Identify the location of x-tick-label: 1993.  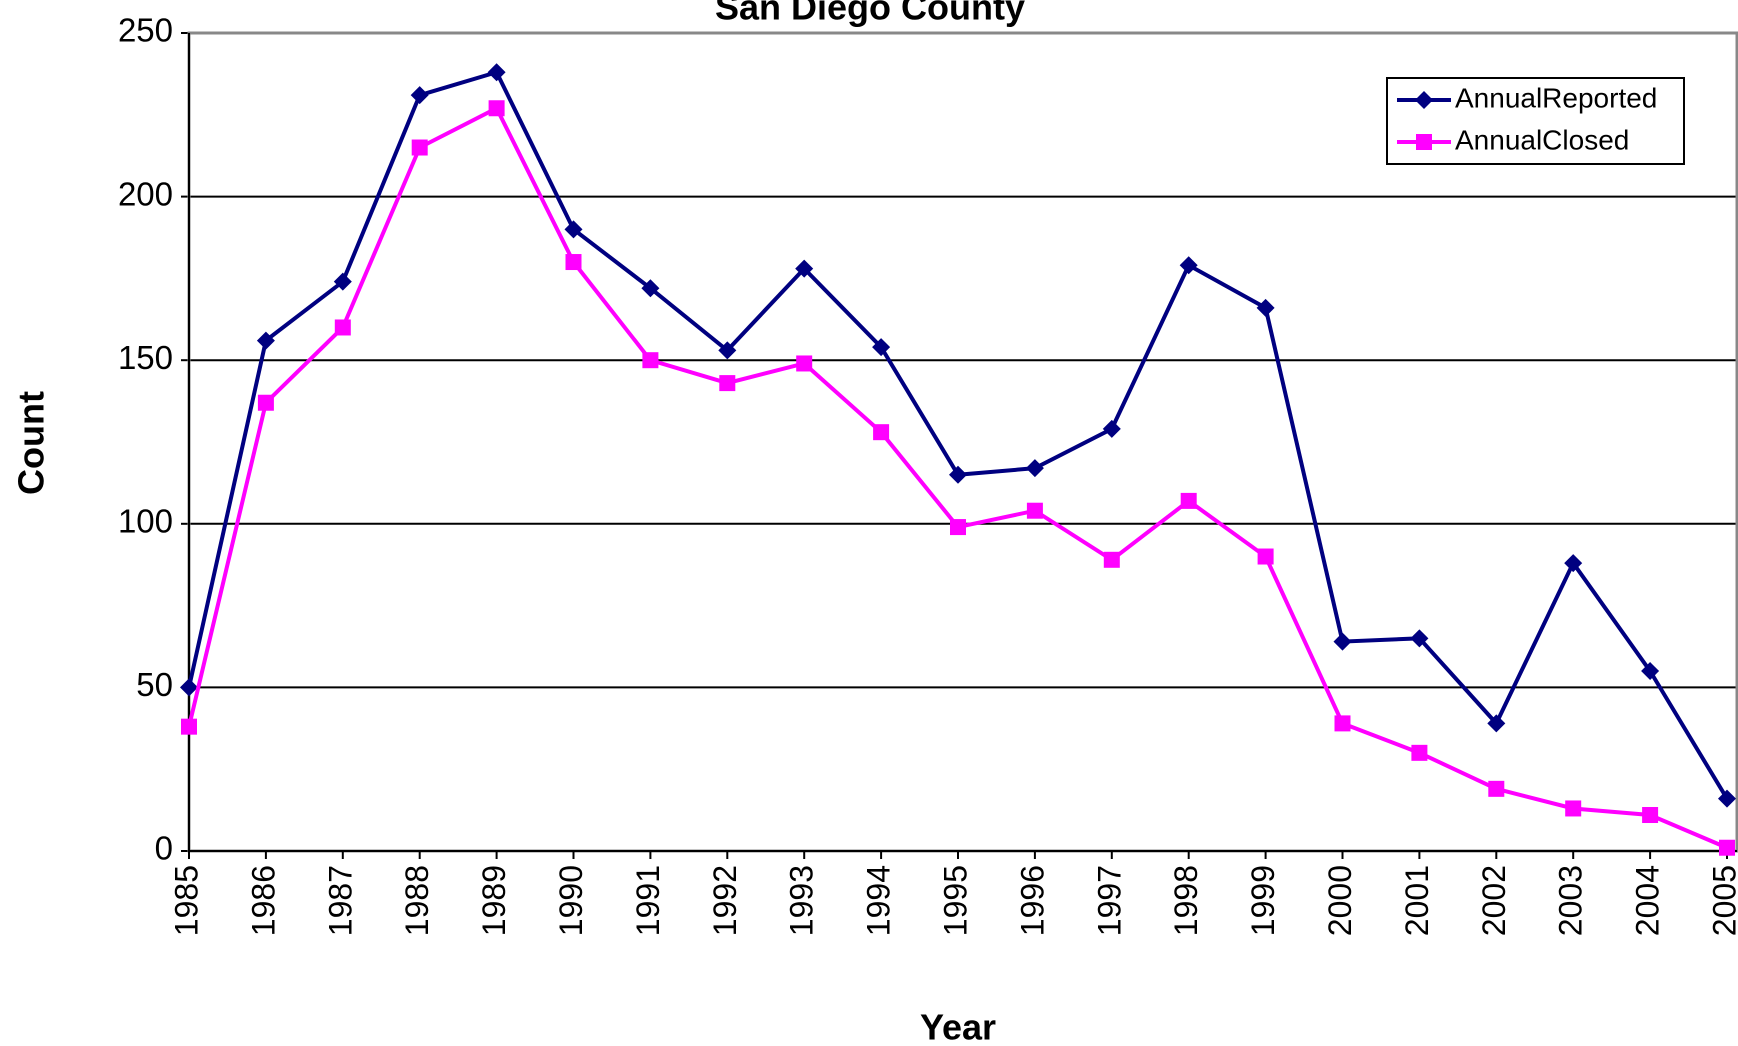
(802, 900).